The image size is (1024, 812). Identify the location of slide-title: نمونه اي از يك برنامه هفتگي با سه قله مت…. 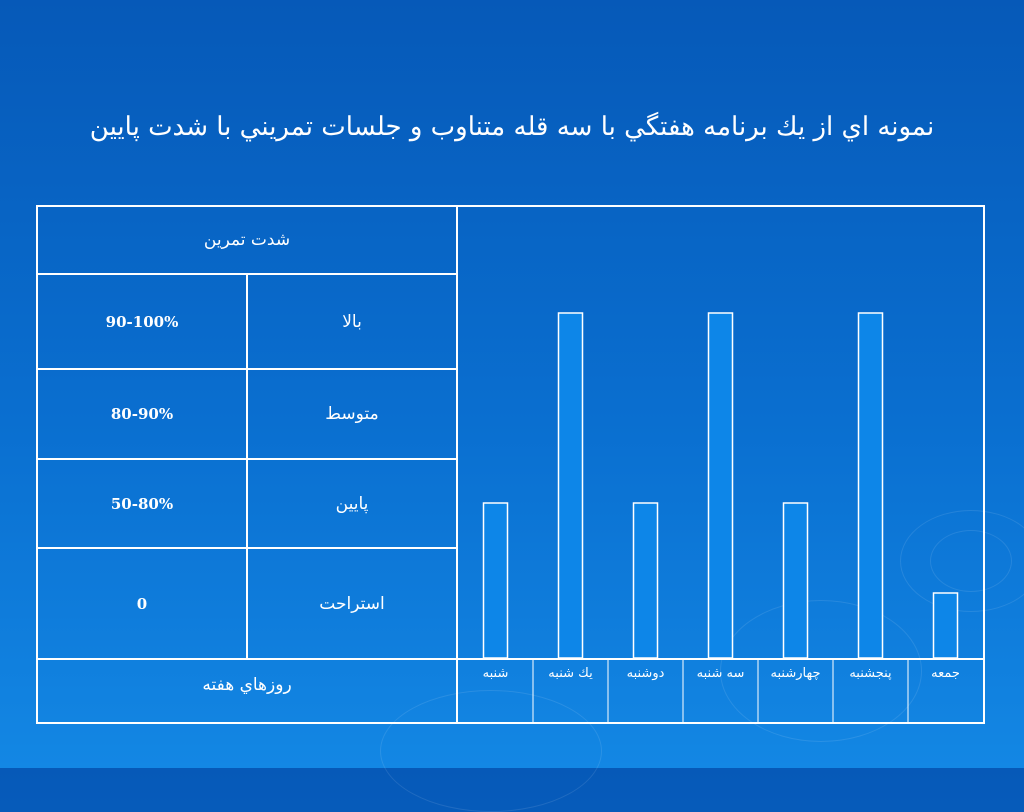
(512, 127).